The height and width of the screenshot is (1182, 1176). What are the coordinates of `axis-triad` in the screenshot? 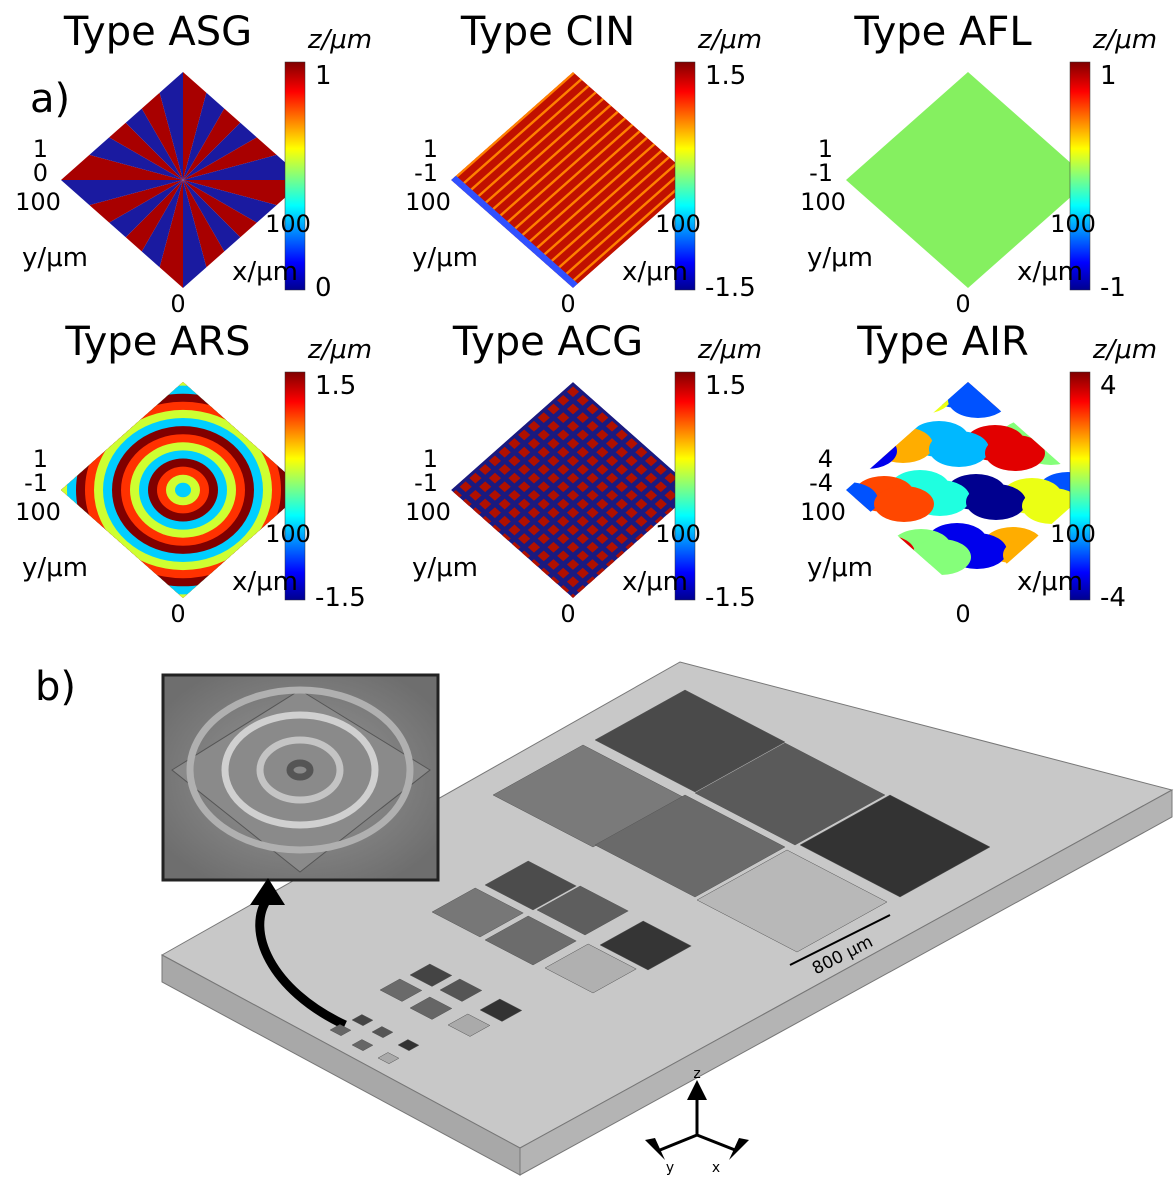 It's located at (697, 1123).